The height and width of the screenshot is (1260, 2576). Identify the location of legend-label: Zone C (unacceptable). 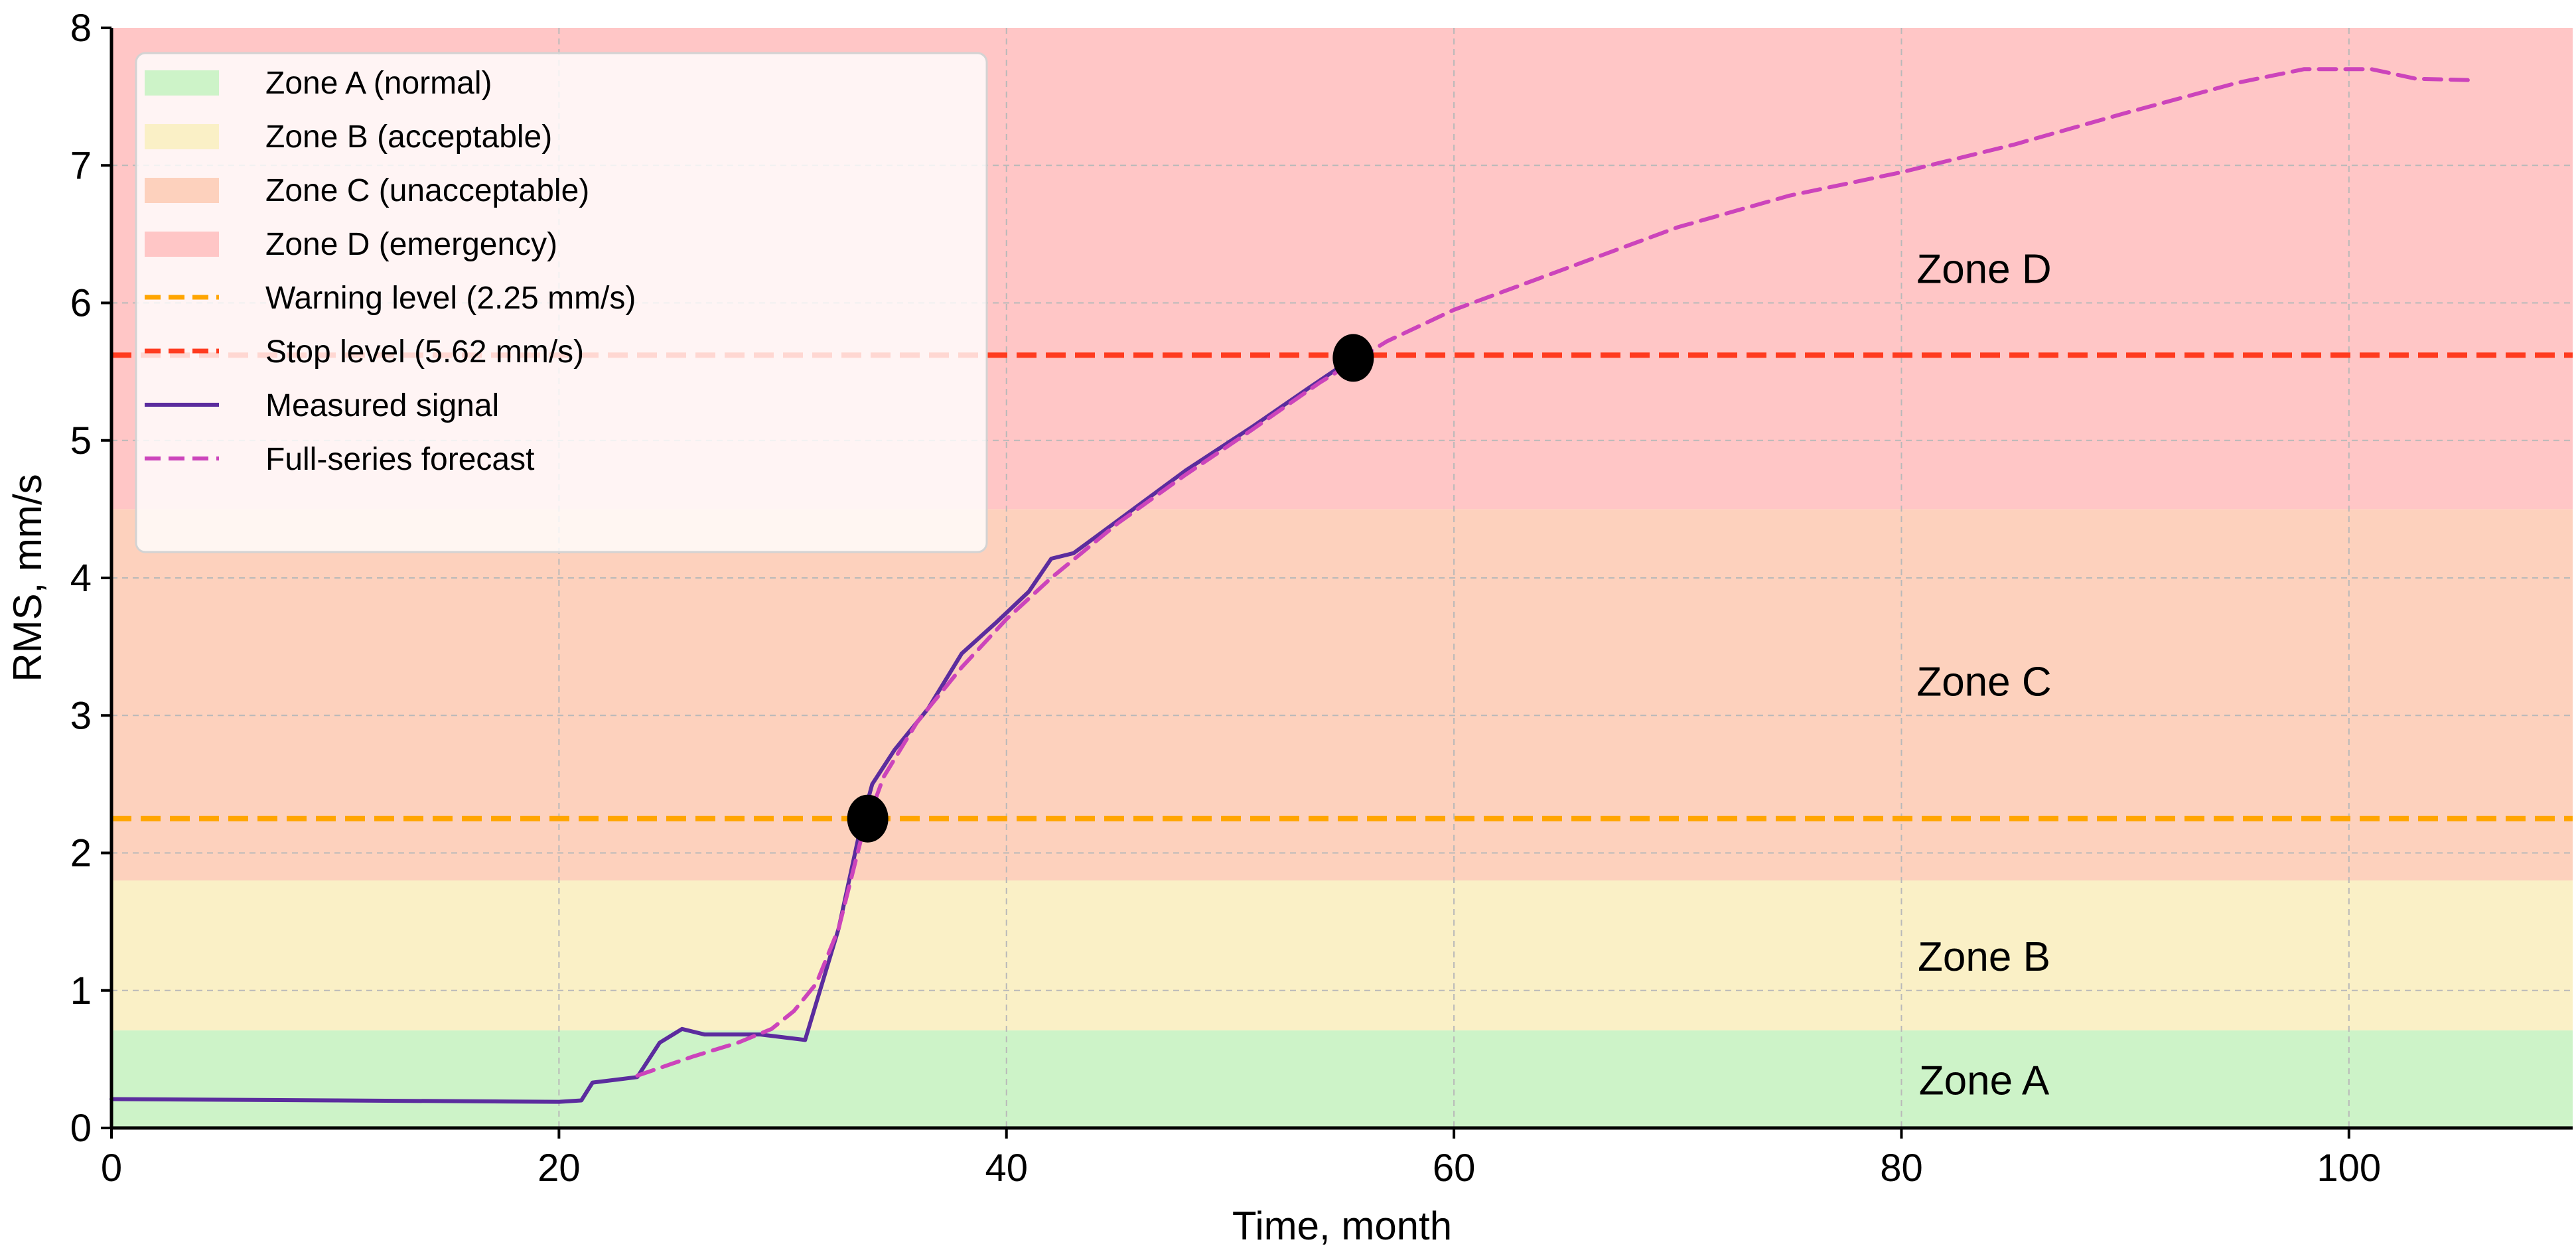
(427, 190).